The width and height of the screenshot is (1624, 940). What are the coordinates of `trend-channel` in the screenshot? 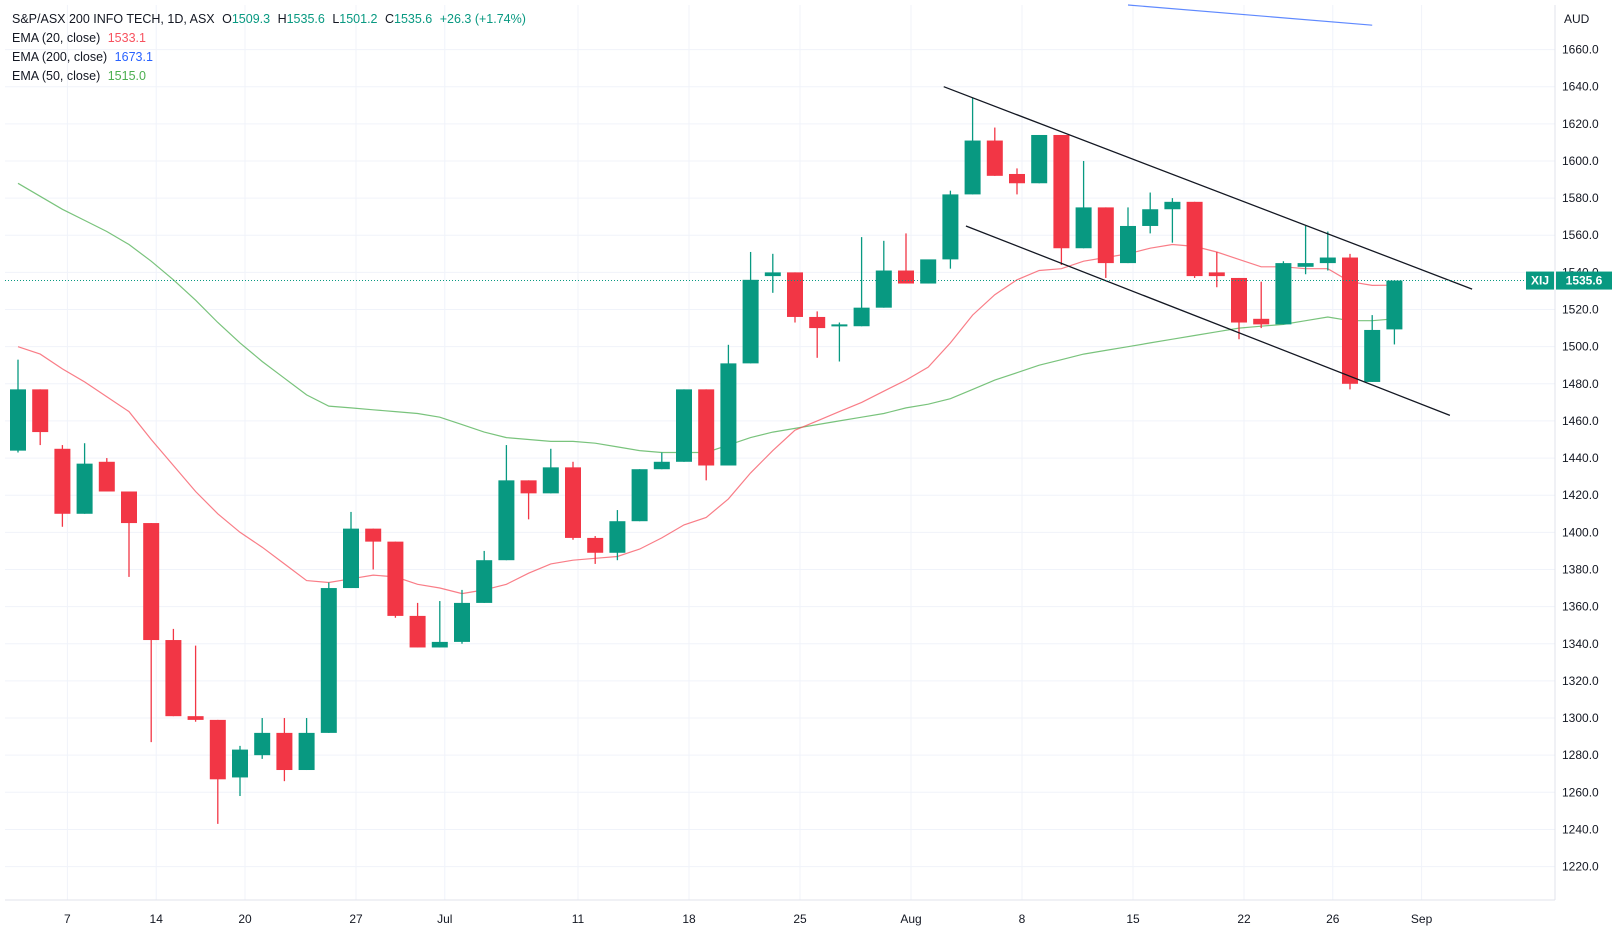 It's located at (1208, 251).